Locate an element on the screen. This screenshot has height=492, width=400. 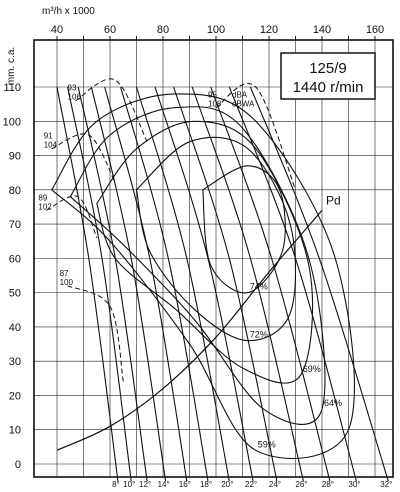
noise-unit-dbwa: dBWA is located at coordinates (243, 104).